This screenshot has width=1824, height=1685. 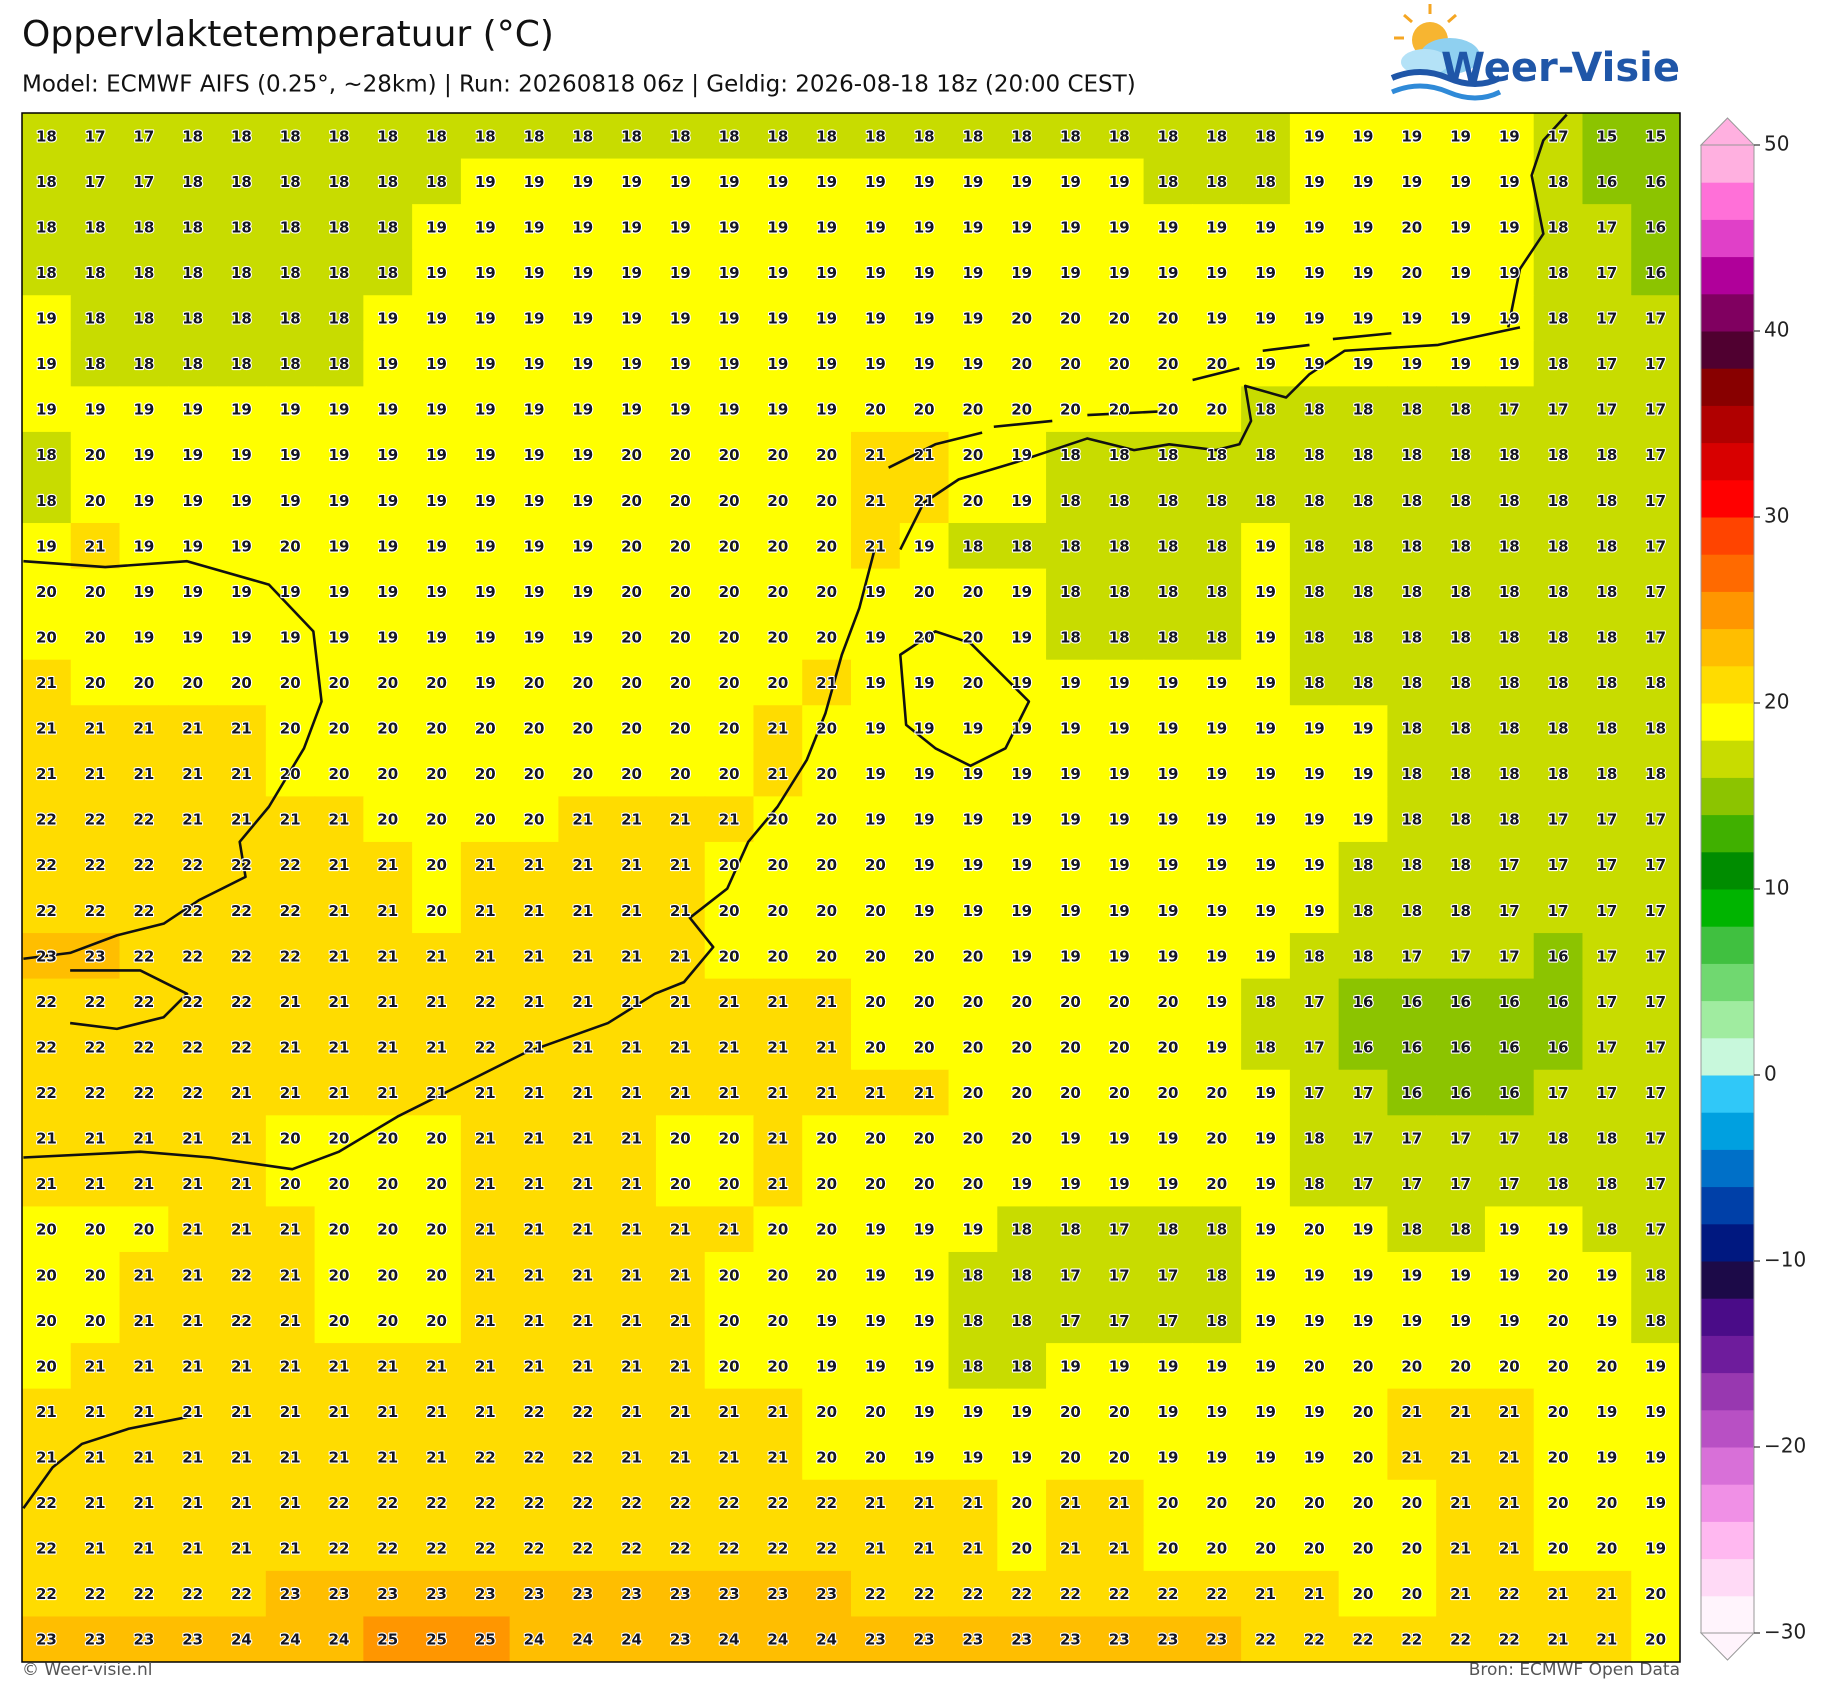 I want to click on colorbar-band, so click(x=1727, y=870).